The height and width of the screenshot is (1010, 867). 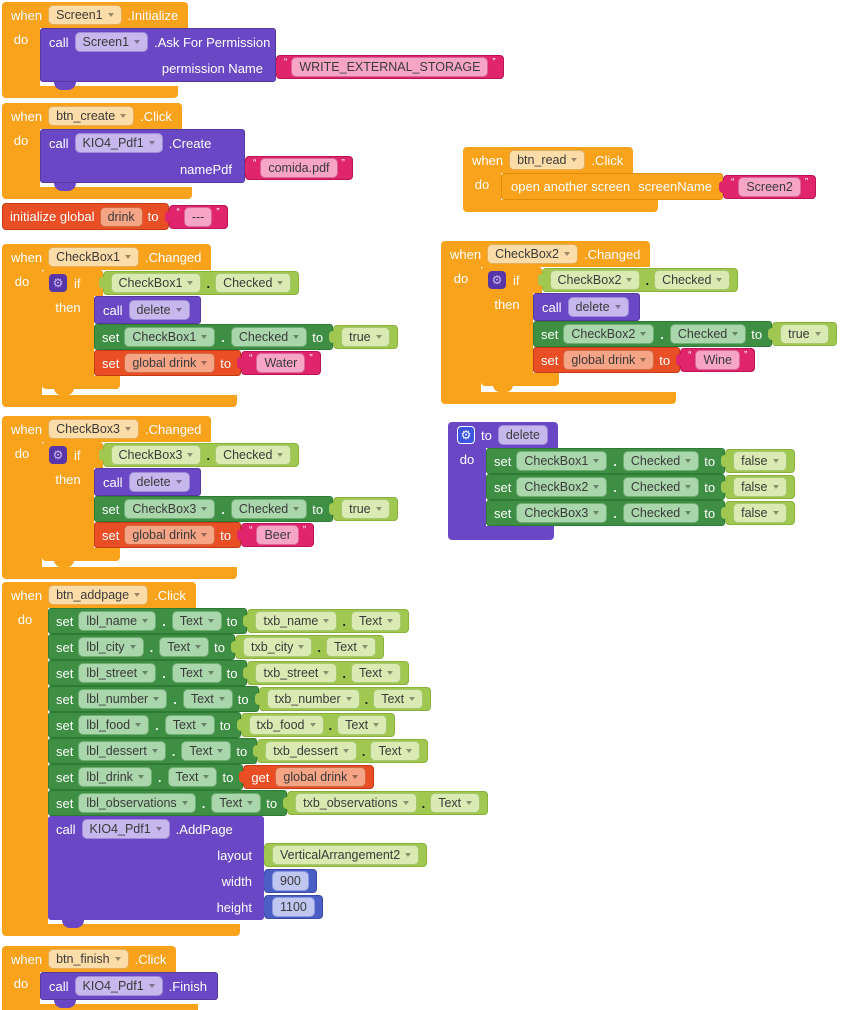 I want to click on component-dropdown: lbl_street, so click(x=117, y=673).